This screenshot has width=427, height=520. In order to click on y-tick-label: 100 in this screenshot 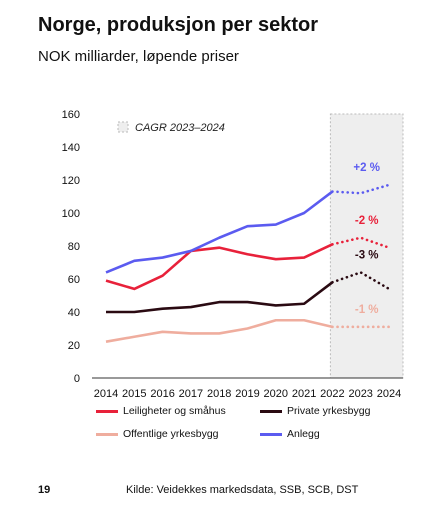, I will do `click(71, 214)`.